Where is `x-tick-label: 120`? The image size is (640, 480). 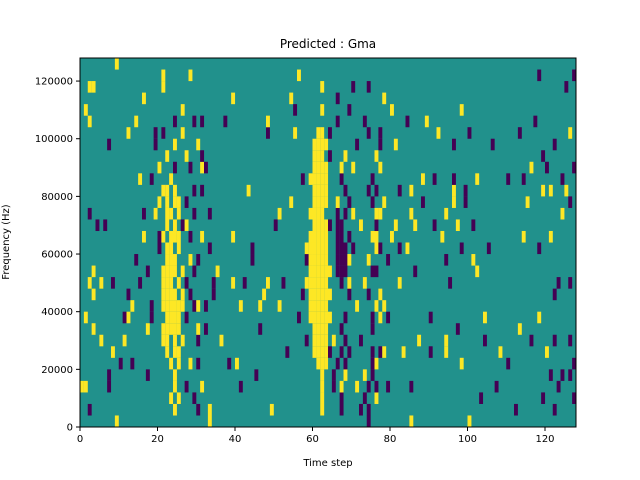 x-tick-label: 120 is located at coordinates (544, 439).